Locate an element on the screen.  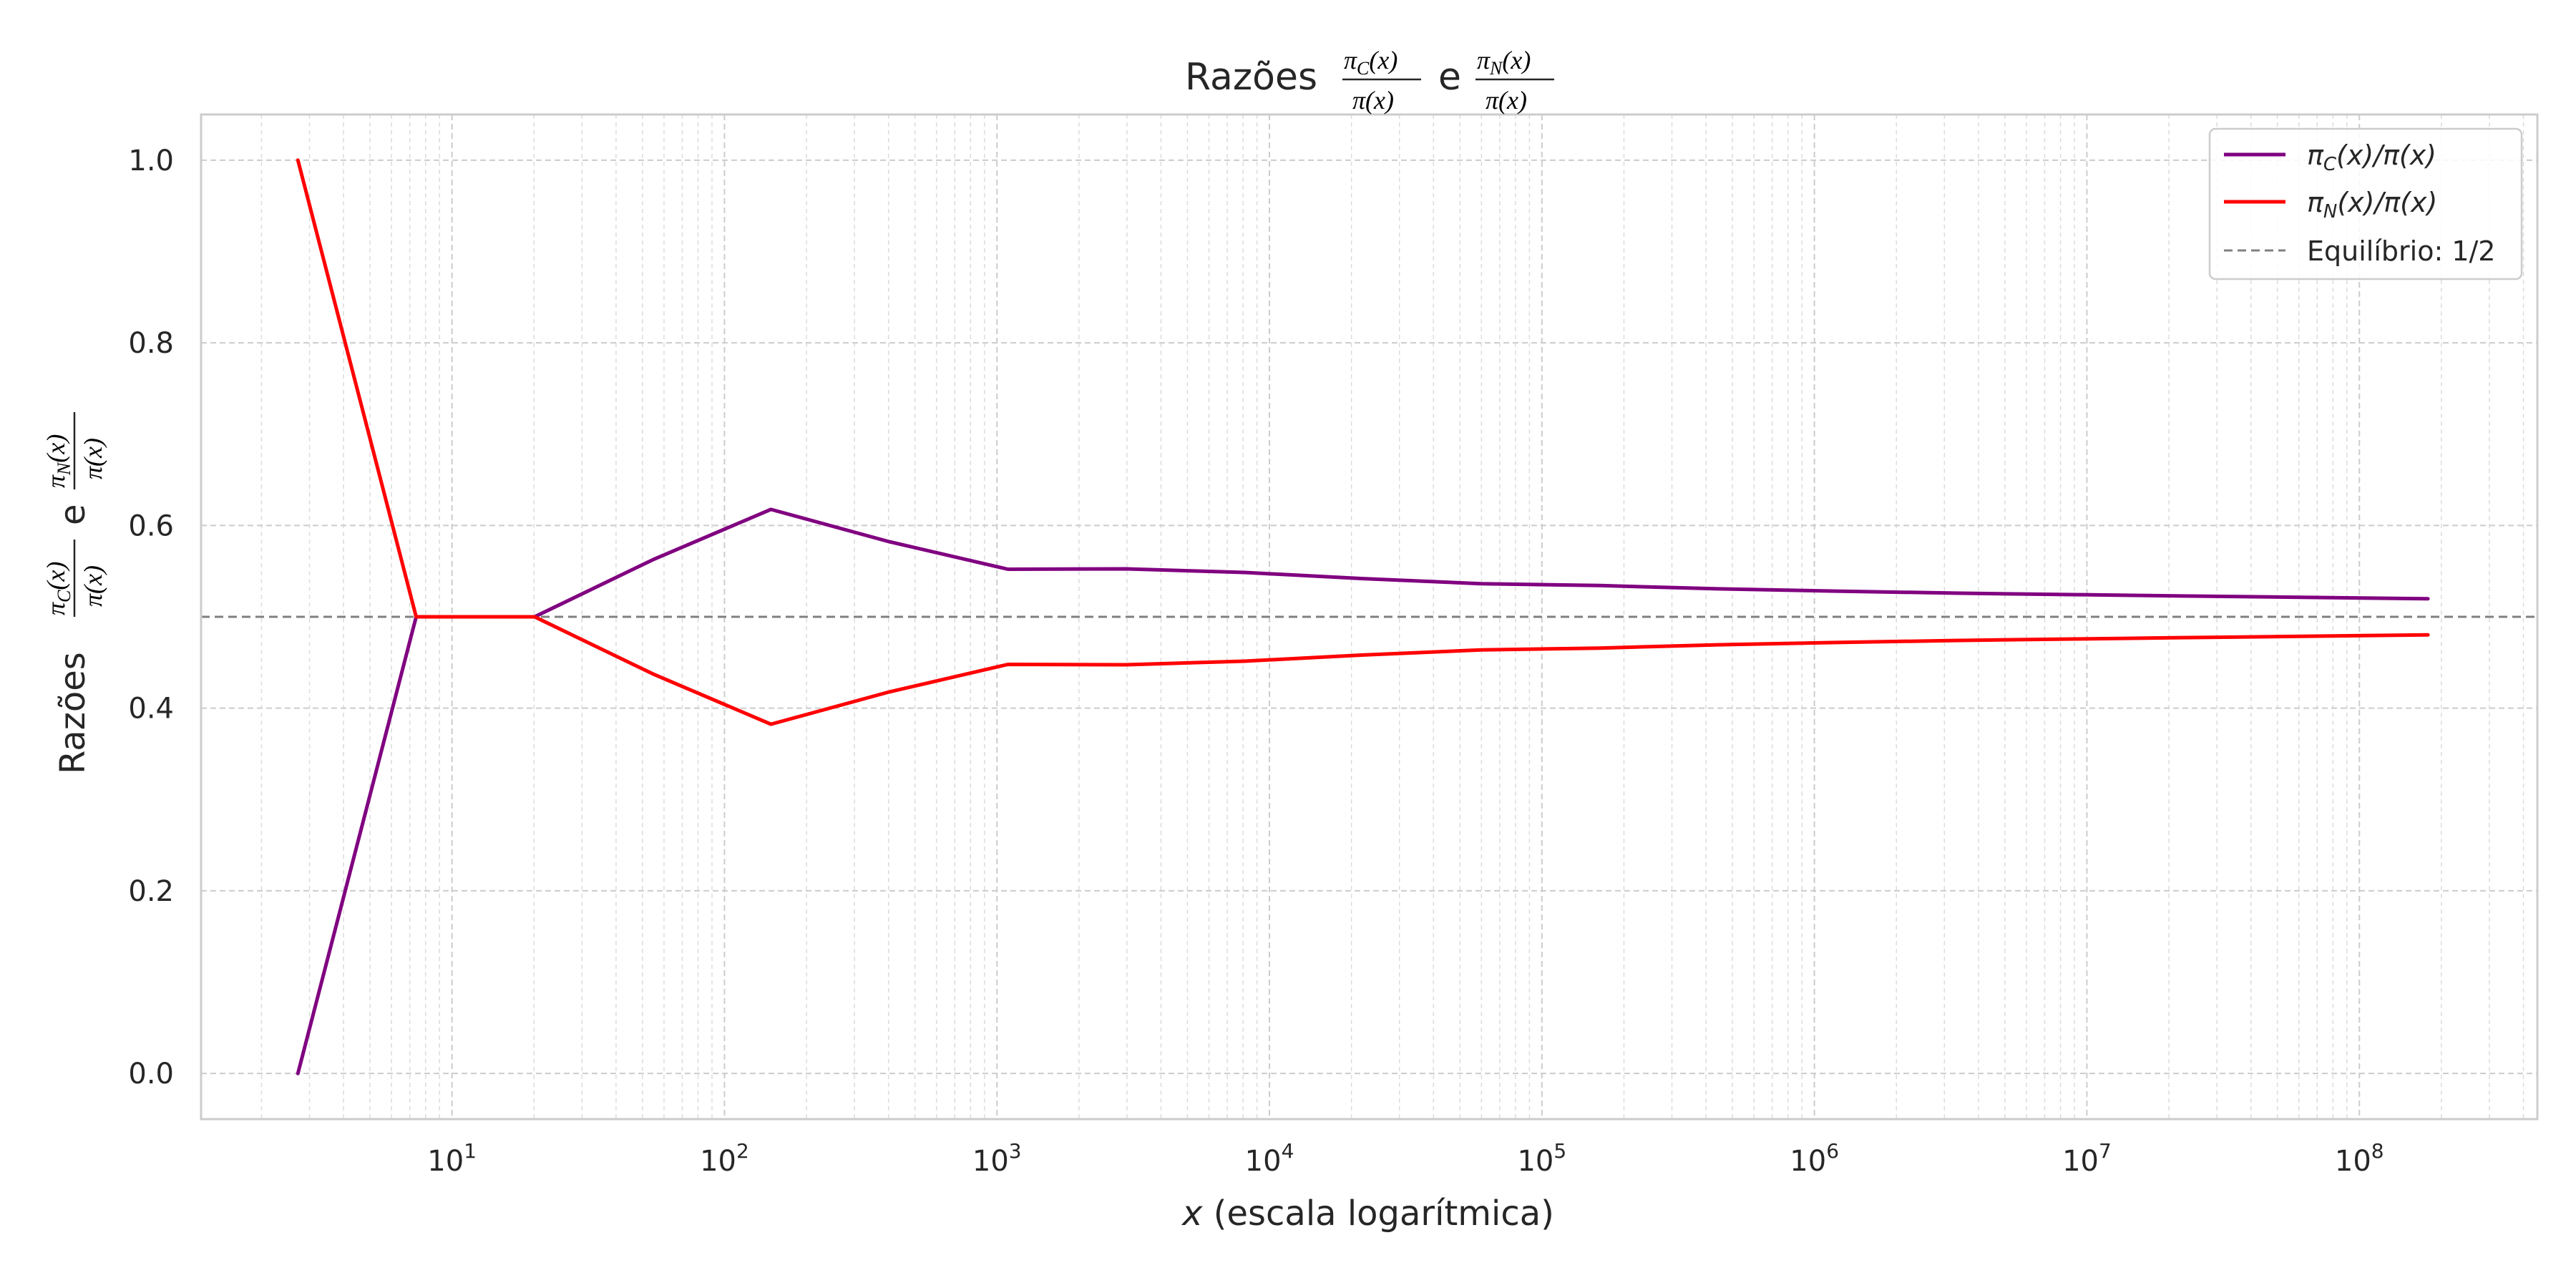
title-frac2-pi: π is located at coordinates (1484, 60).